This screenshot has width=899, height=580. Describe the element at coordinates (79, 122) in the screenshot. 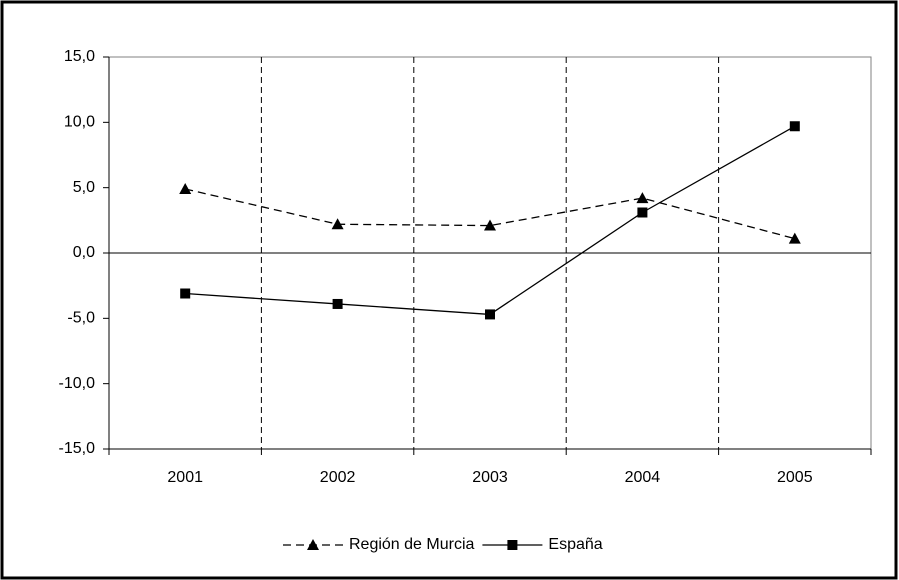

I see `y-tick-label: 10,0` at that location.